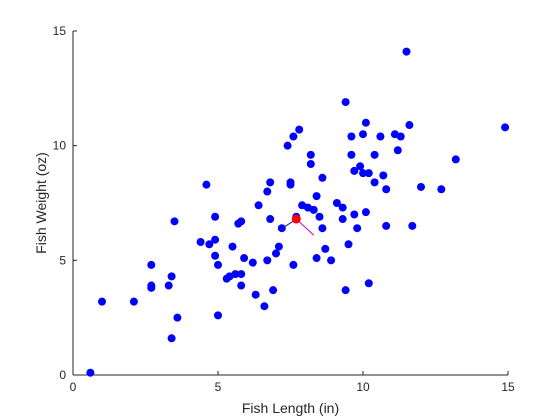 This screenshot has height=420, width=560. What do you see at coordinates (60, 146) in the screenshot?
I see `y-tick-label: 10` at bounding box center [60, 146].